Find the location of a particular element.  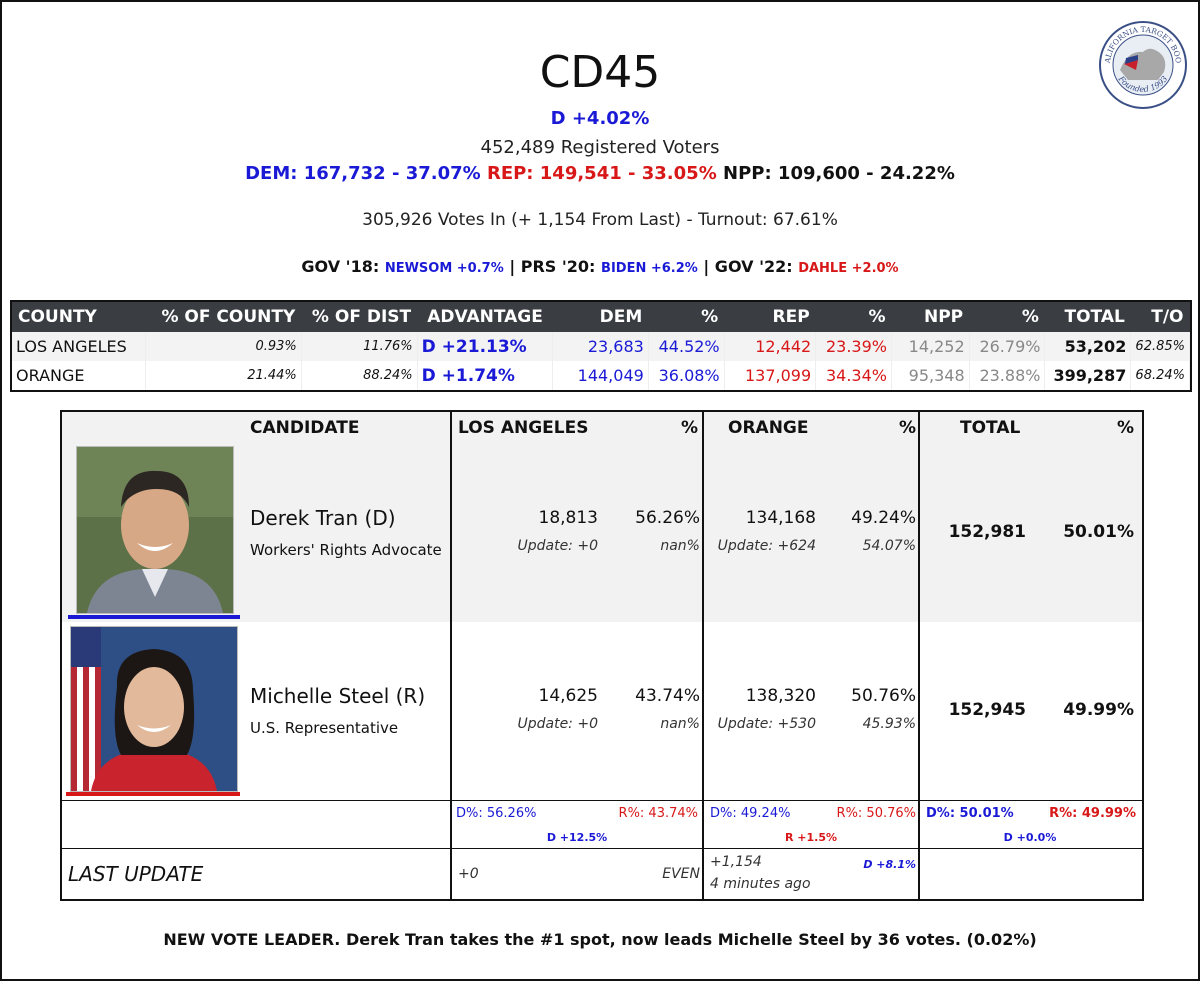

gov22-value: DAHLE +2.0% is located at coordinates (848, 268).